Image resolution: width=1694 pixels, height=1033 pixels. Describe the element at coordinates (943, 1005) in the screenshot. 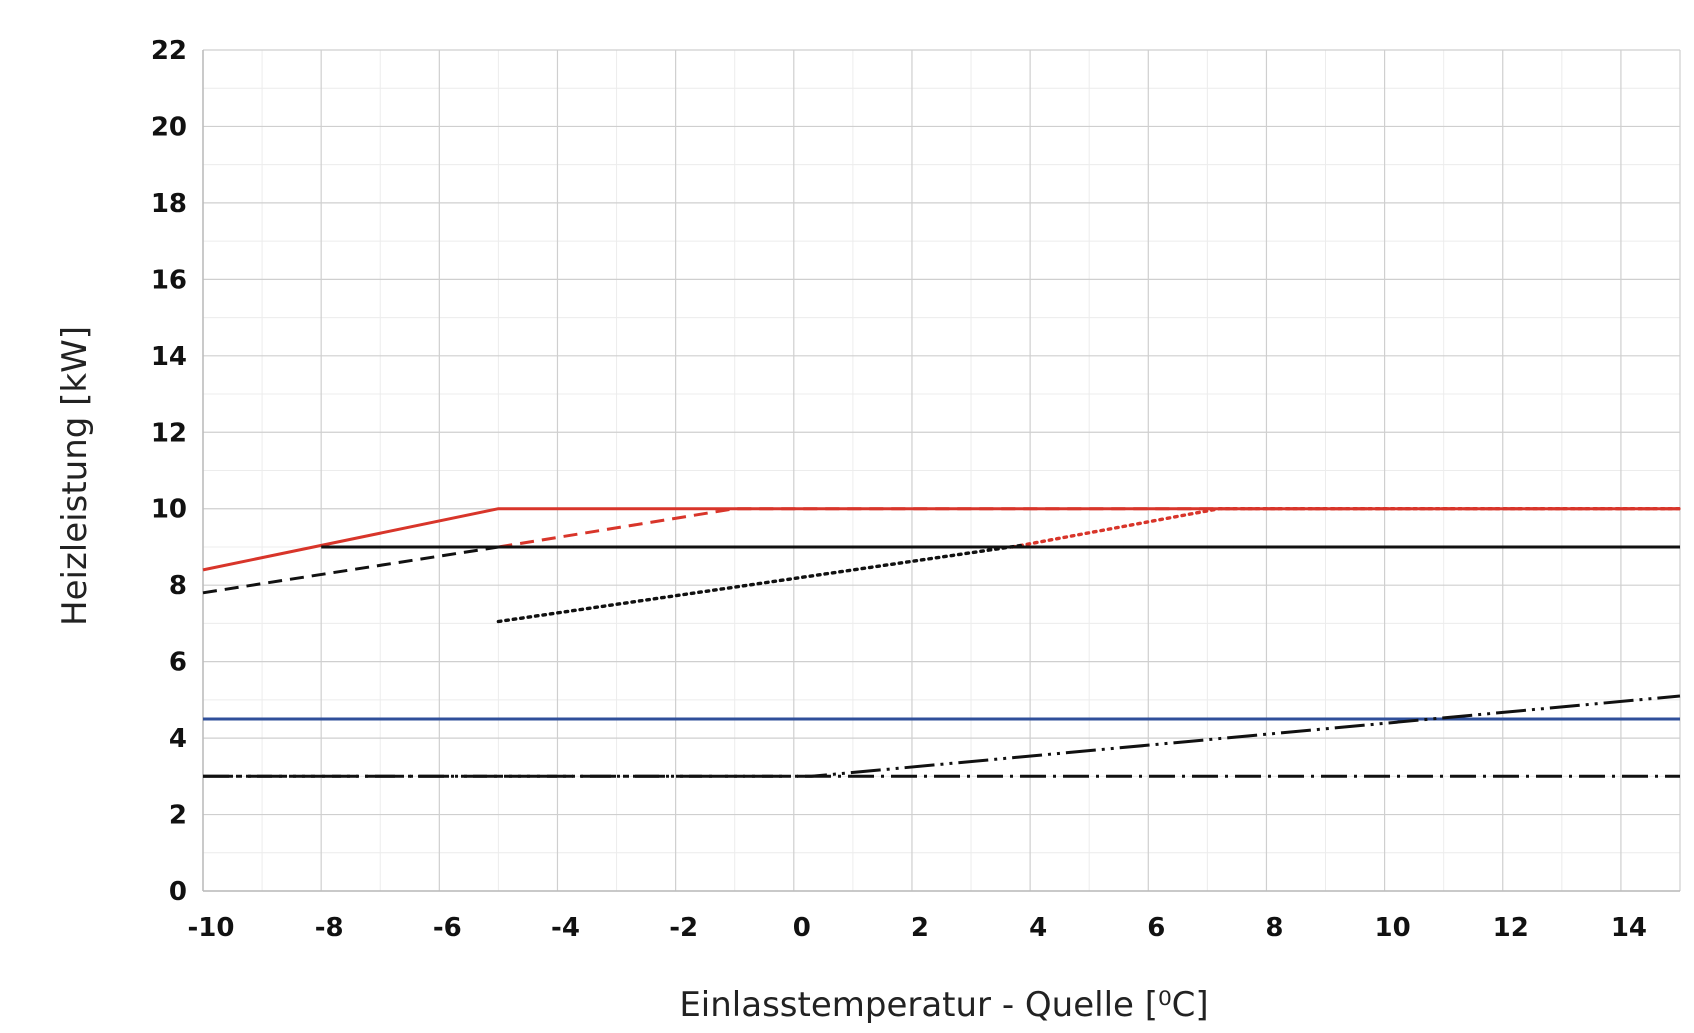

I see `x-axis-title: Einlasstemperatur - Quelle [⁰C]` at that location.